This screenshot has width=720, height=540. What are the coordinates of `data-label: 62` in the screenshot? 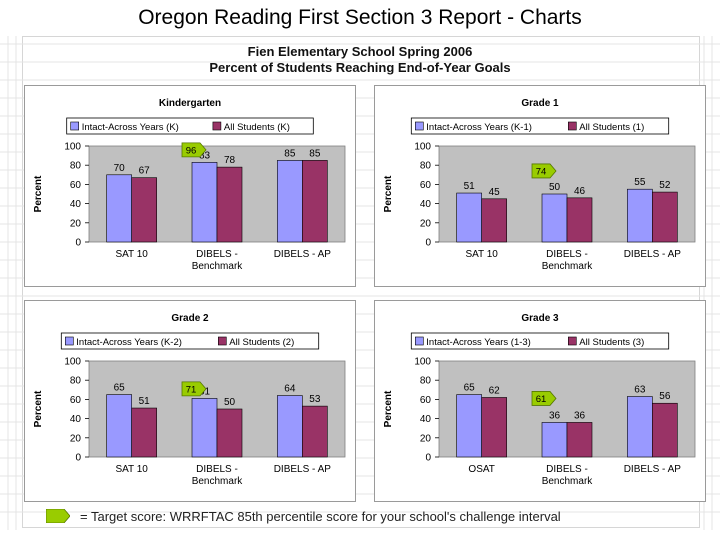 It's located at (495, 390).